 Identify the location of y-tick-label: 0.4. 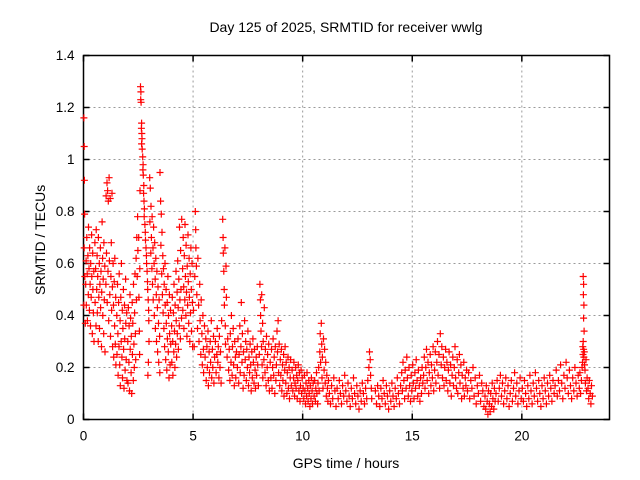
(65, 315).